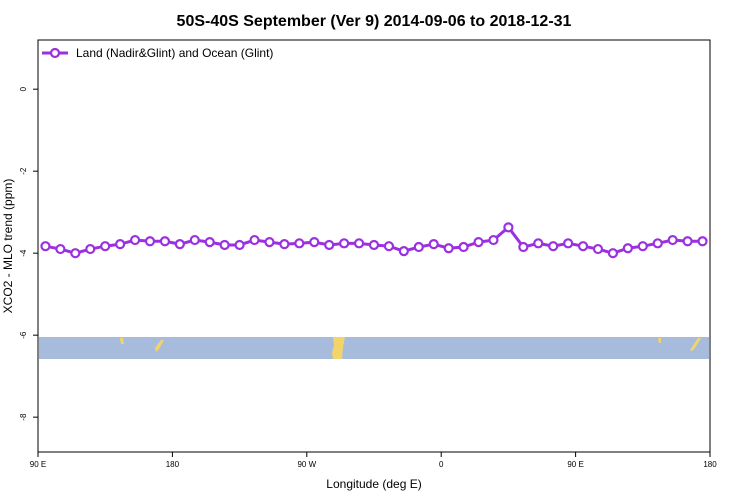 This screenshot has width=750, height=500. Describe the element at coordinates (374, 348) in the screenshot. I see `land-map-strip` at that location.